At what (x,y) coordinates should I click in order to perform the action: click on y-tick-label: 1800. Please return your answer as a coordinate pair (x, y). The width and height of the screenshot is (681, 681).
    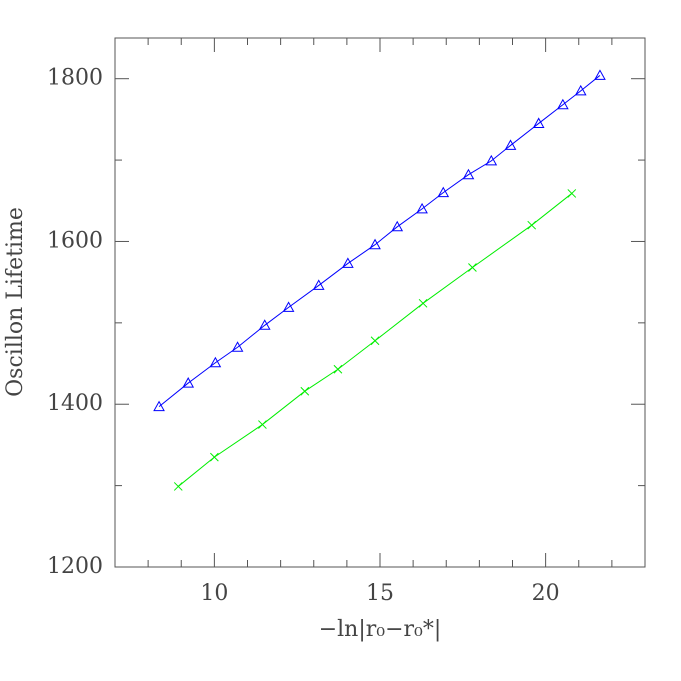
    Looking at the image, I should click on (75, 78).